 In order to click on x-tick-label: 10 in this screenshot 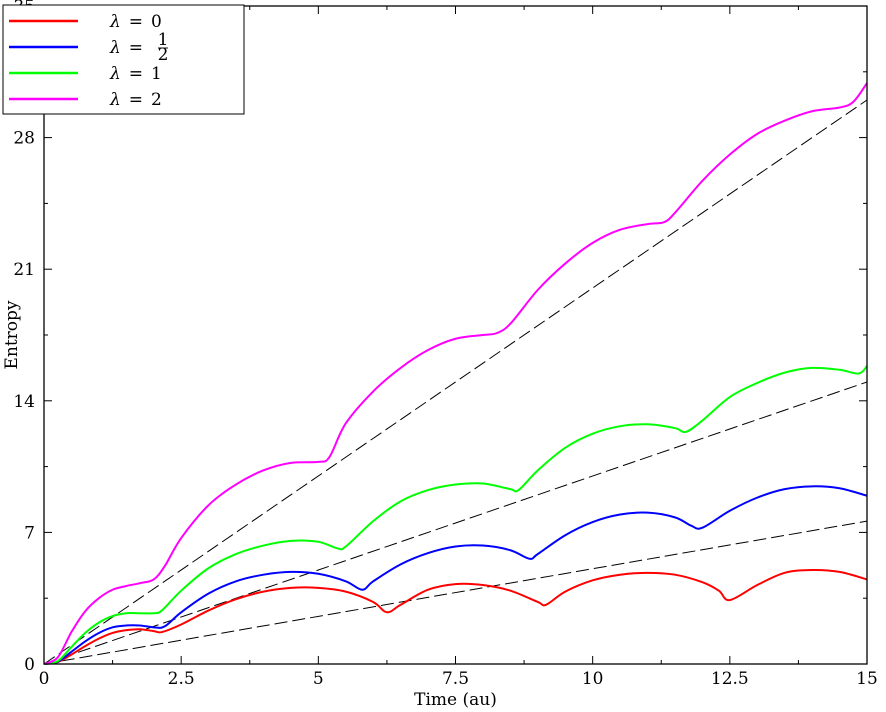, I will do `click(593, 679)`.